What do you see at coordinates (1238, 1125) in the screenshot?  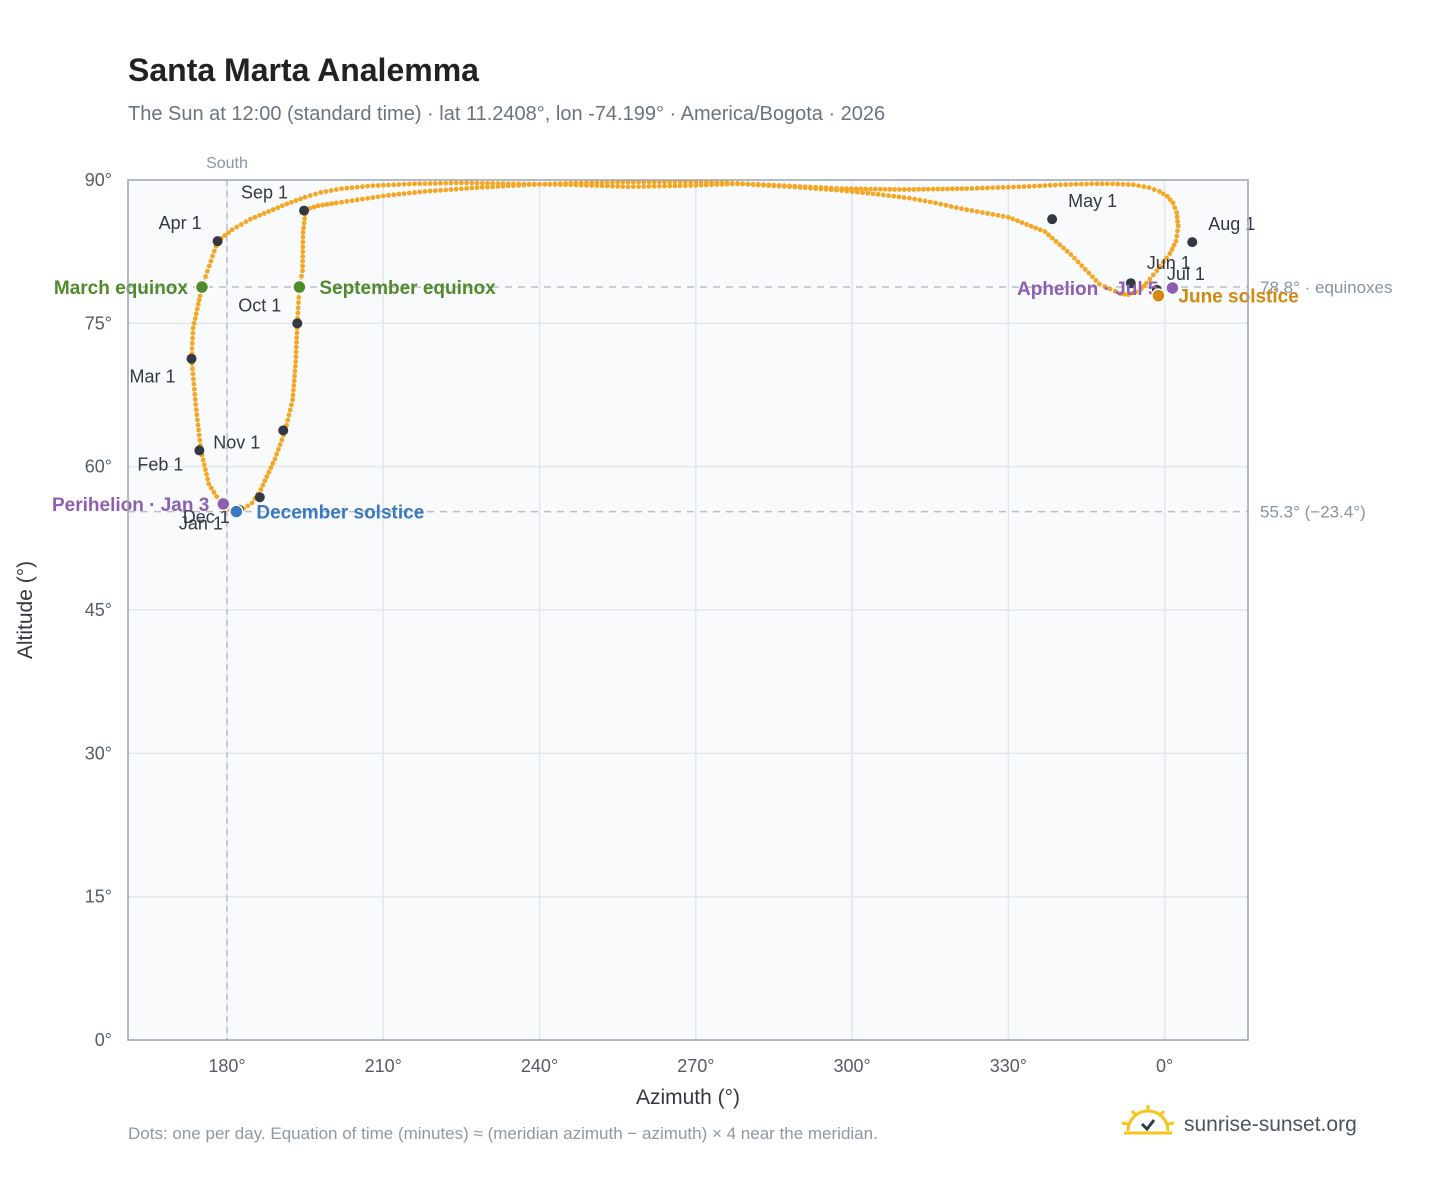 I see `brand: sunrise-sunset.org` at bounding box center [1238, 1125].